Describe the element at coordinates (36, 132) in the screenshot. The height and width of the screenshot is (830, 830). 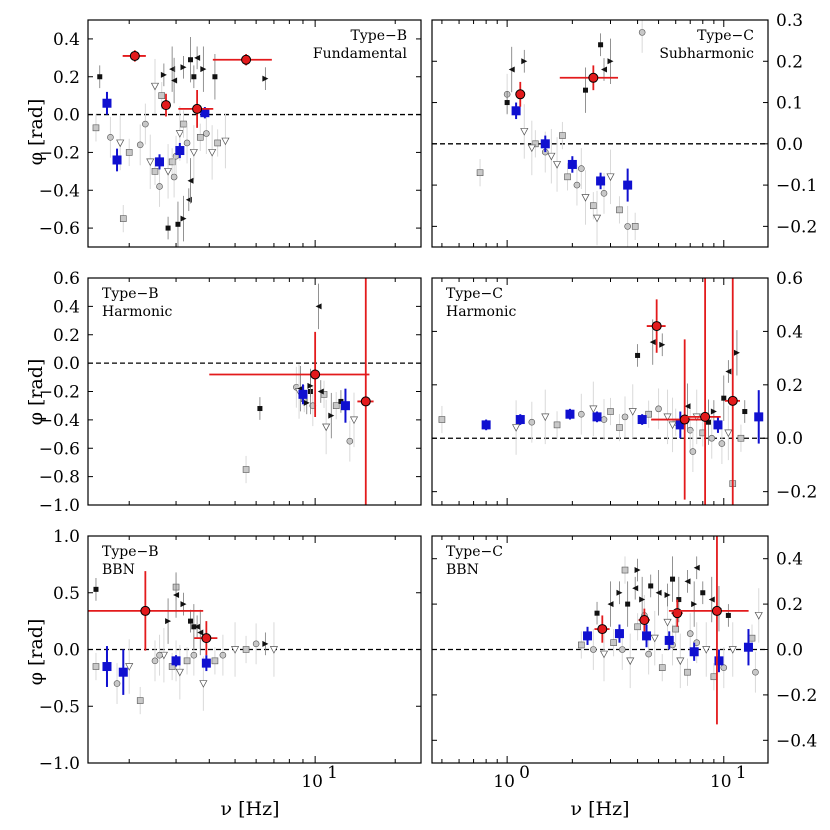
I see `ylabel-top: φ [rad]` at that location.